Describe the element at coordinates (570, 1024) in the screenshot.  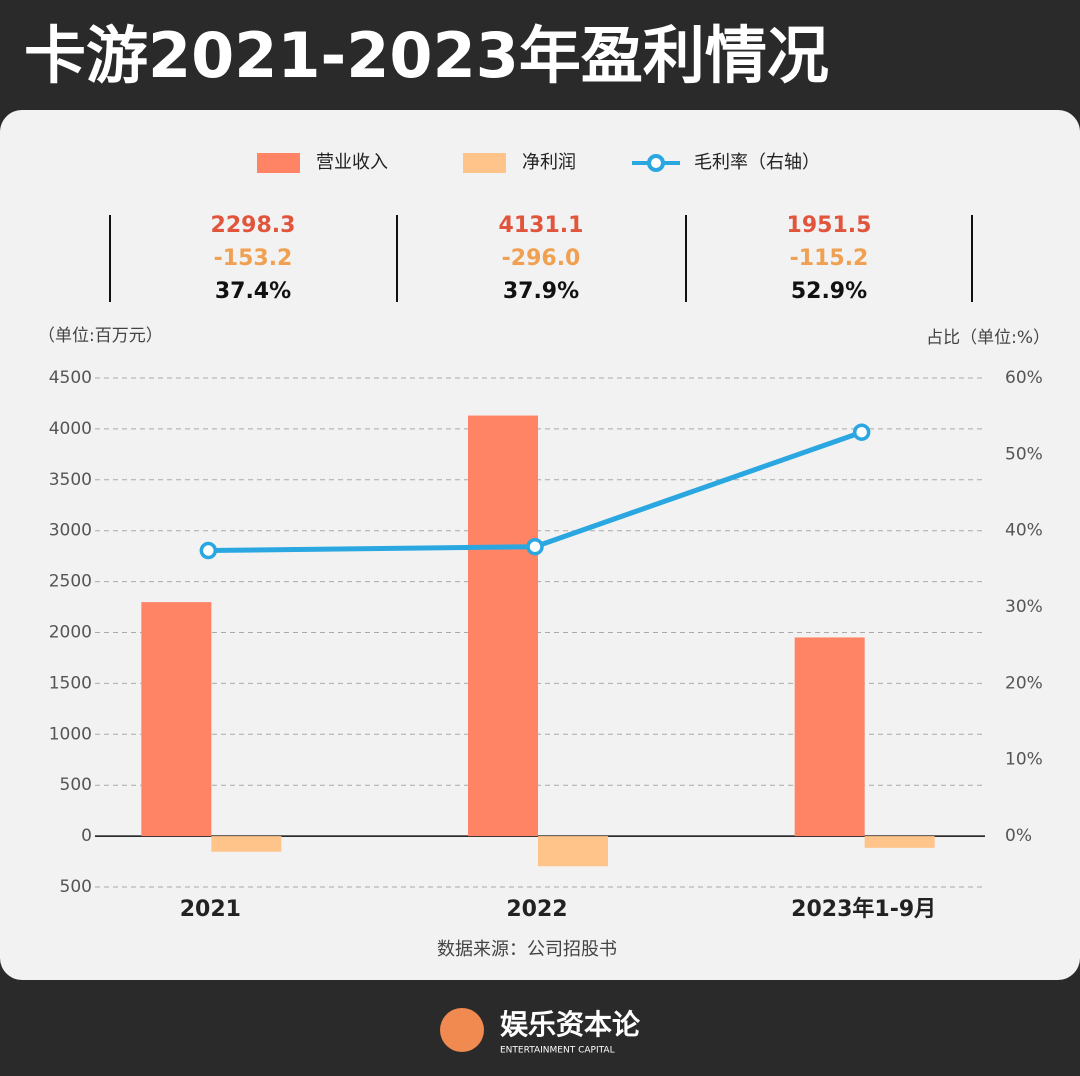
I see `footer-brand: 娱乐资本论` at that location.